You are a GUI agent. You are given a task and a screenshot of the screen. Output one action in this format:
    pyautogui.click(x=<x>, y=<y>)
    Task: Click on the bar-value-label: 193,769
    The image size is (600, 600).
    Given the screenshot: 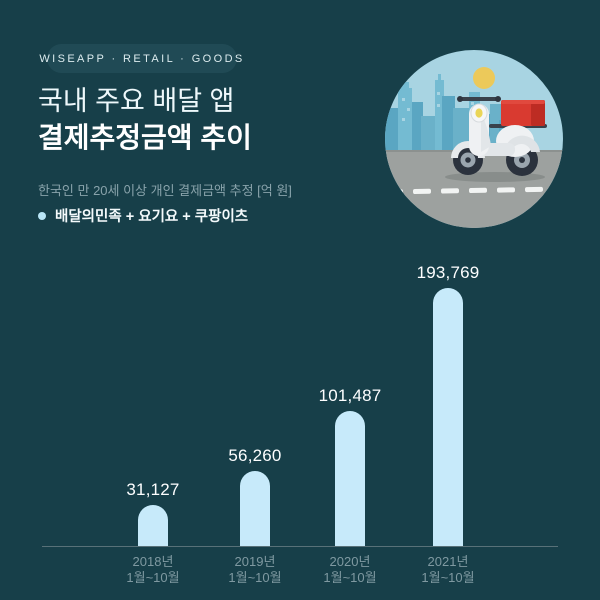 What is the action you would take?
    pyautogui.click(x=448, y=272)
    